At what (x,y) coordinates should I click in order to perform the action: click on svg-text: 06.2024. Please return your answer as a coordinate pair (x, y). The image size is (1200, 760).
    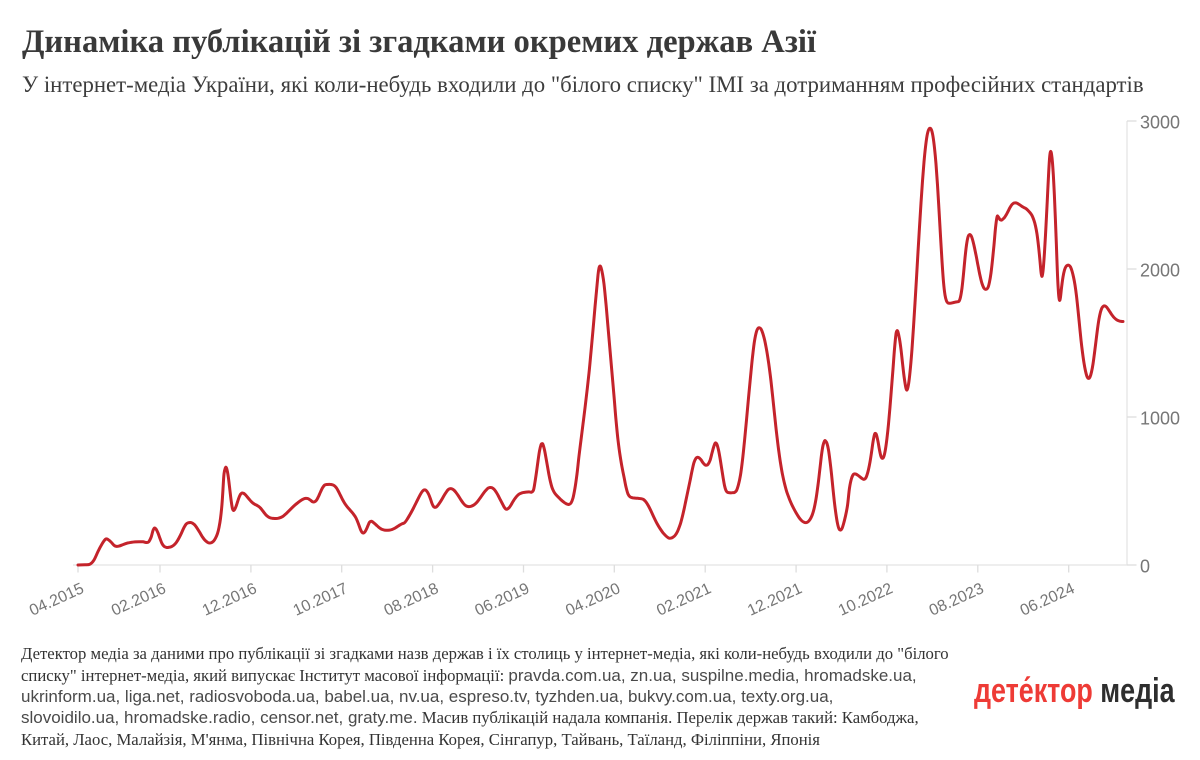
    Looking at the image, I should click on (1048, 599).